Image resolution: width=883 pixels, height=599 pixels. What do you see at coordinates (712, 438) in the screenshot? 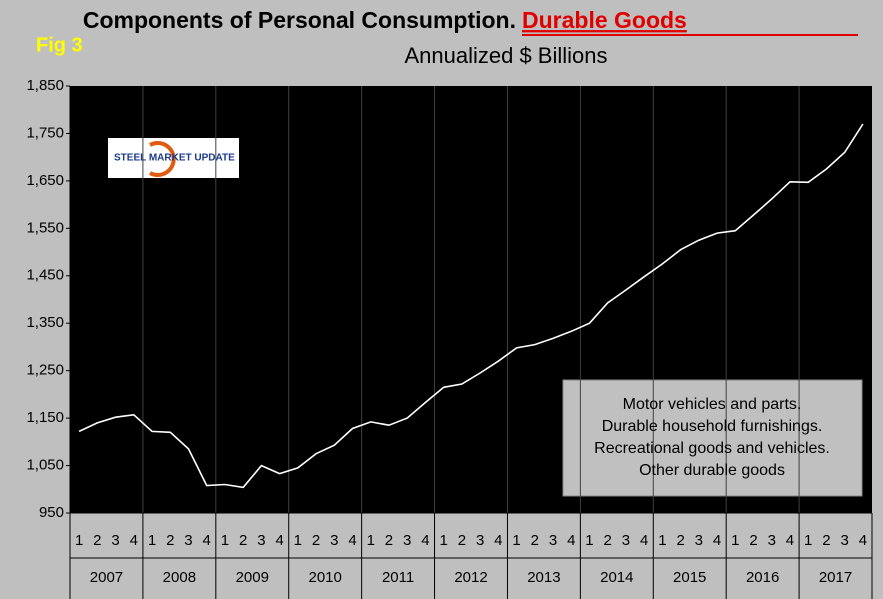
I see `annotation-box` at bounding box center [712, 438].